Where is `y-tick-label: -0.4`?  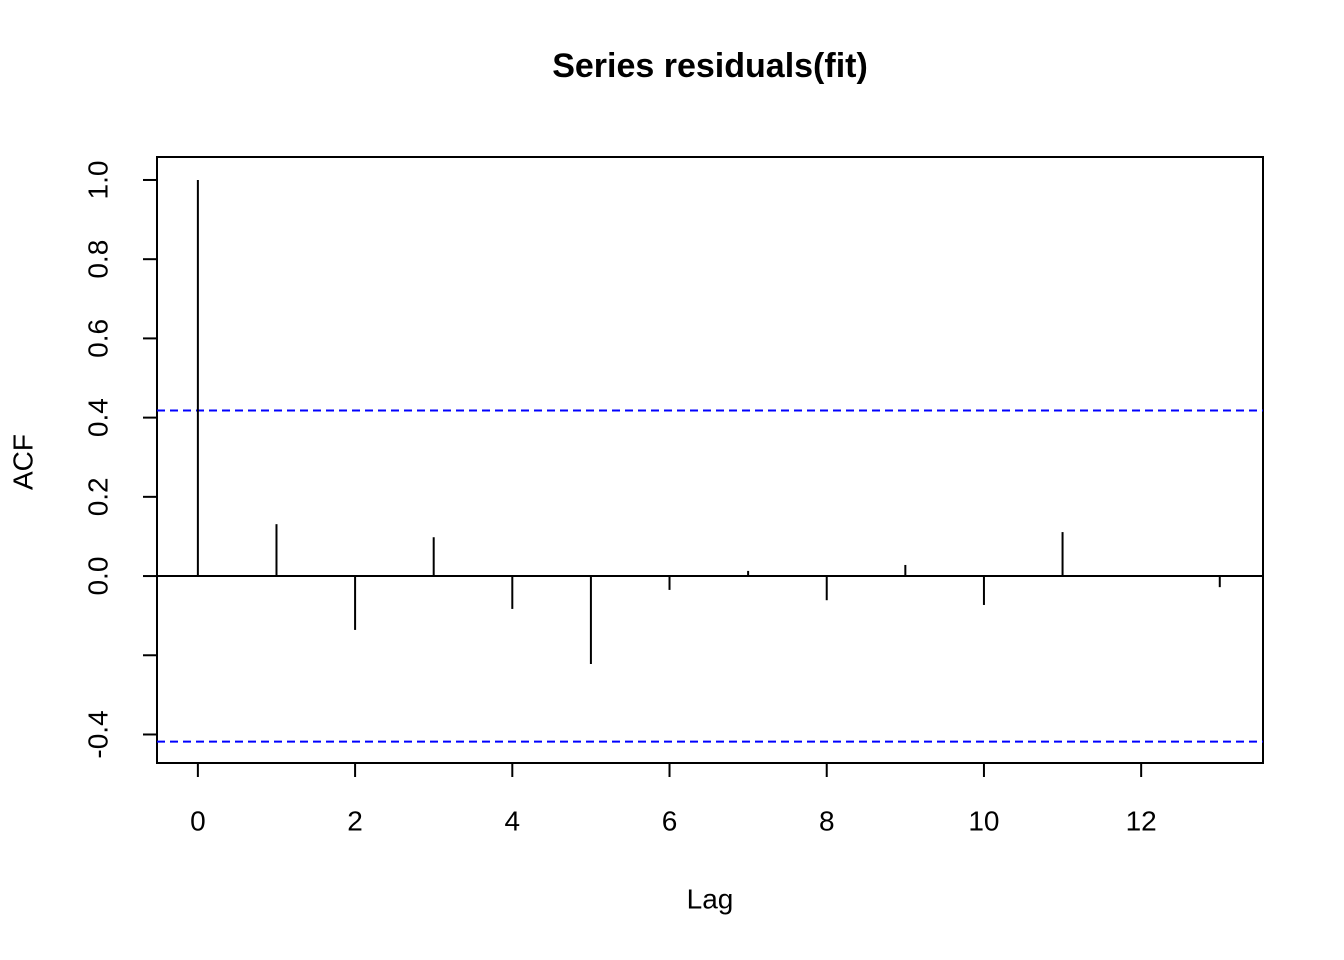 y-tick-label: -0.4 is located at coordinates (97, 734).